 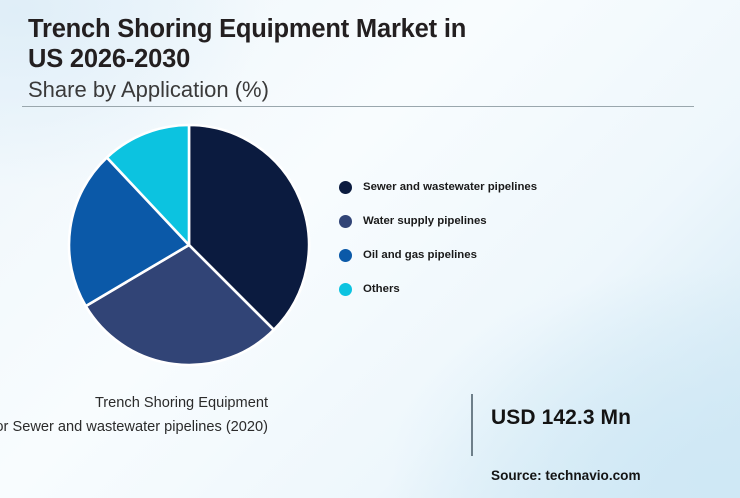 I want to click on legend-item: Others, so click(x=489, y=289).